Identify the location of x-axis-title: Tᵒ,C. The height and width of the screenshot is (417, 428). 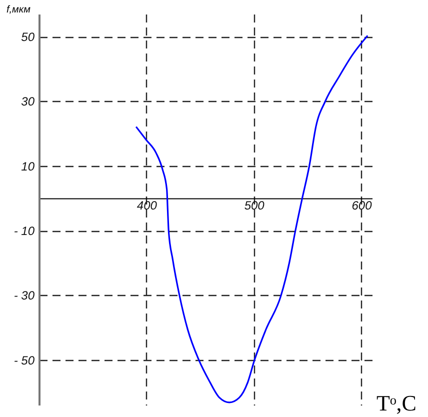
(396, 403).